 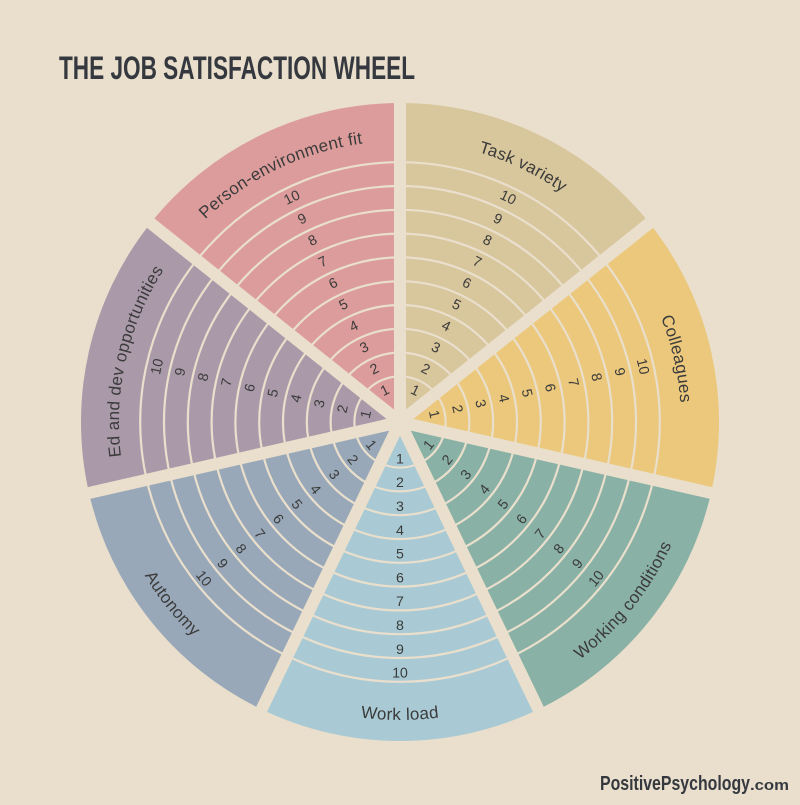 I want to click on svg-text: Work load, so click(x=400, y=714).